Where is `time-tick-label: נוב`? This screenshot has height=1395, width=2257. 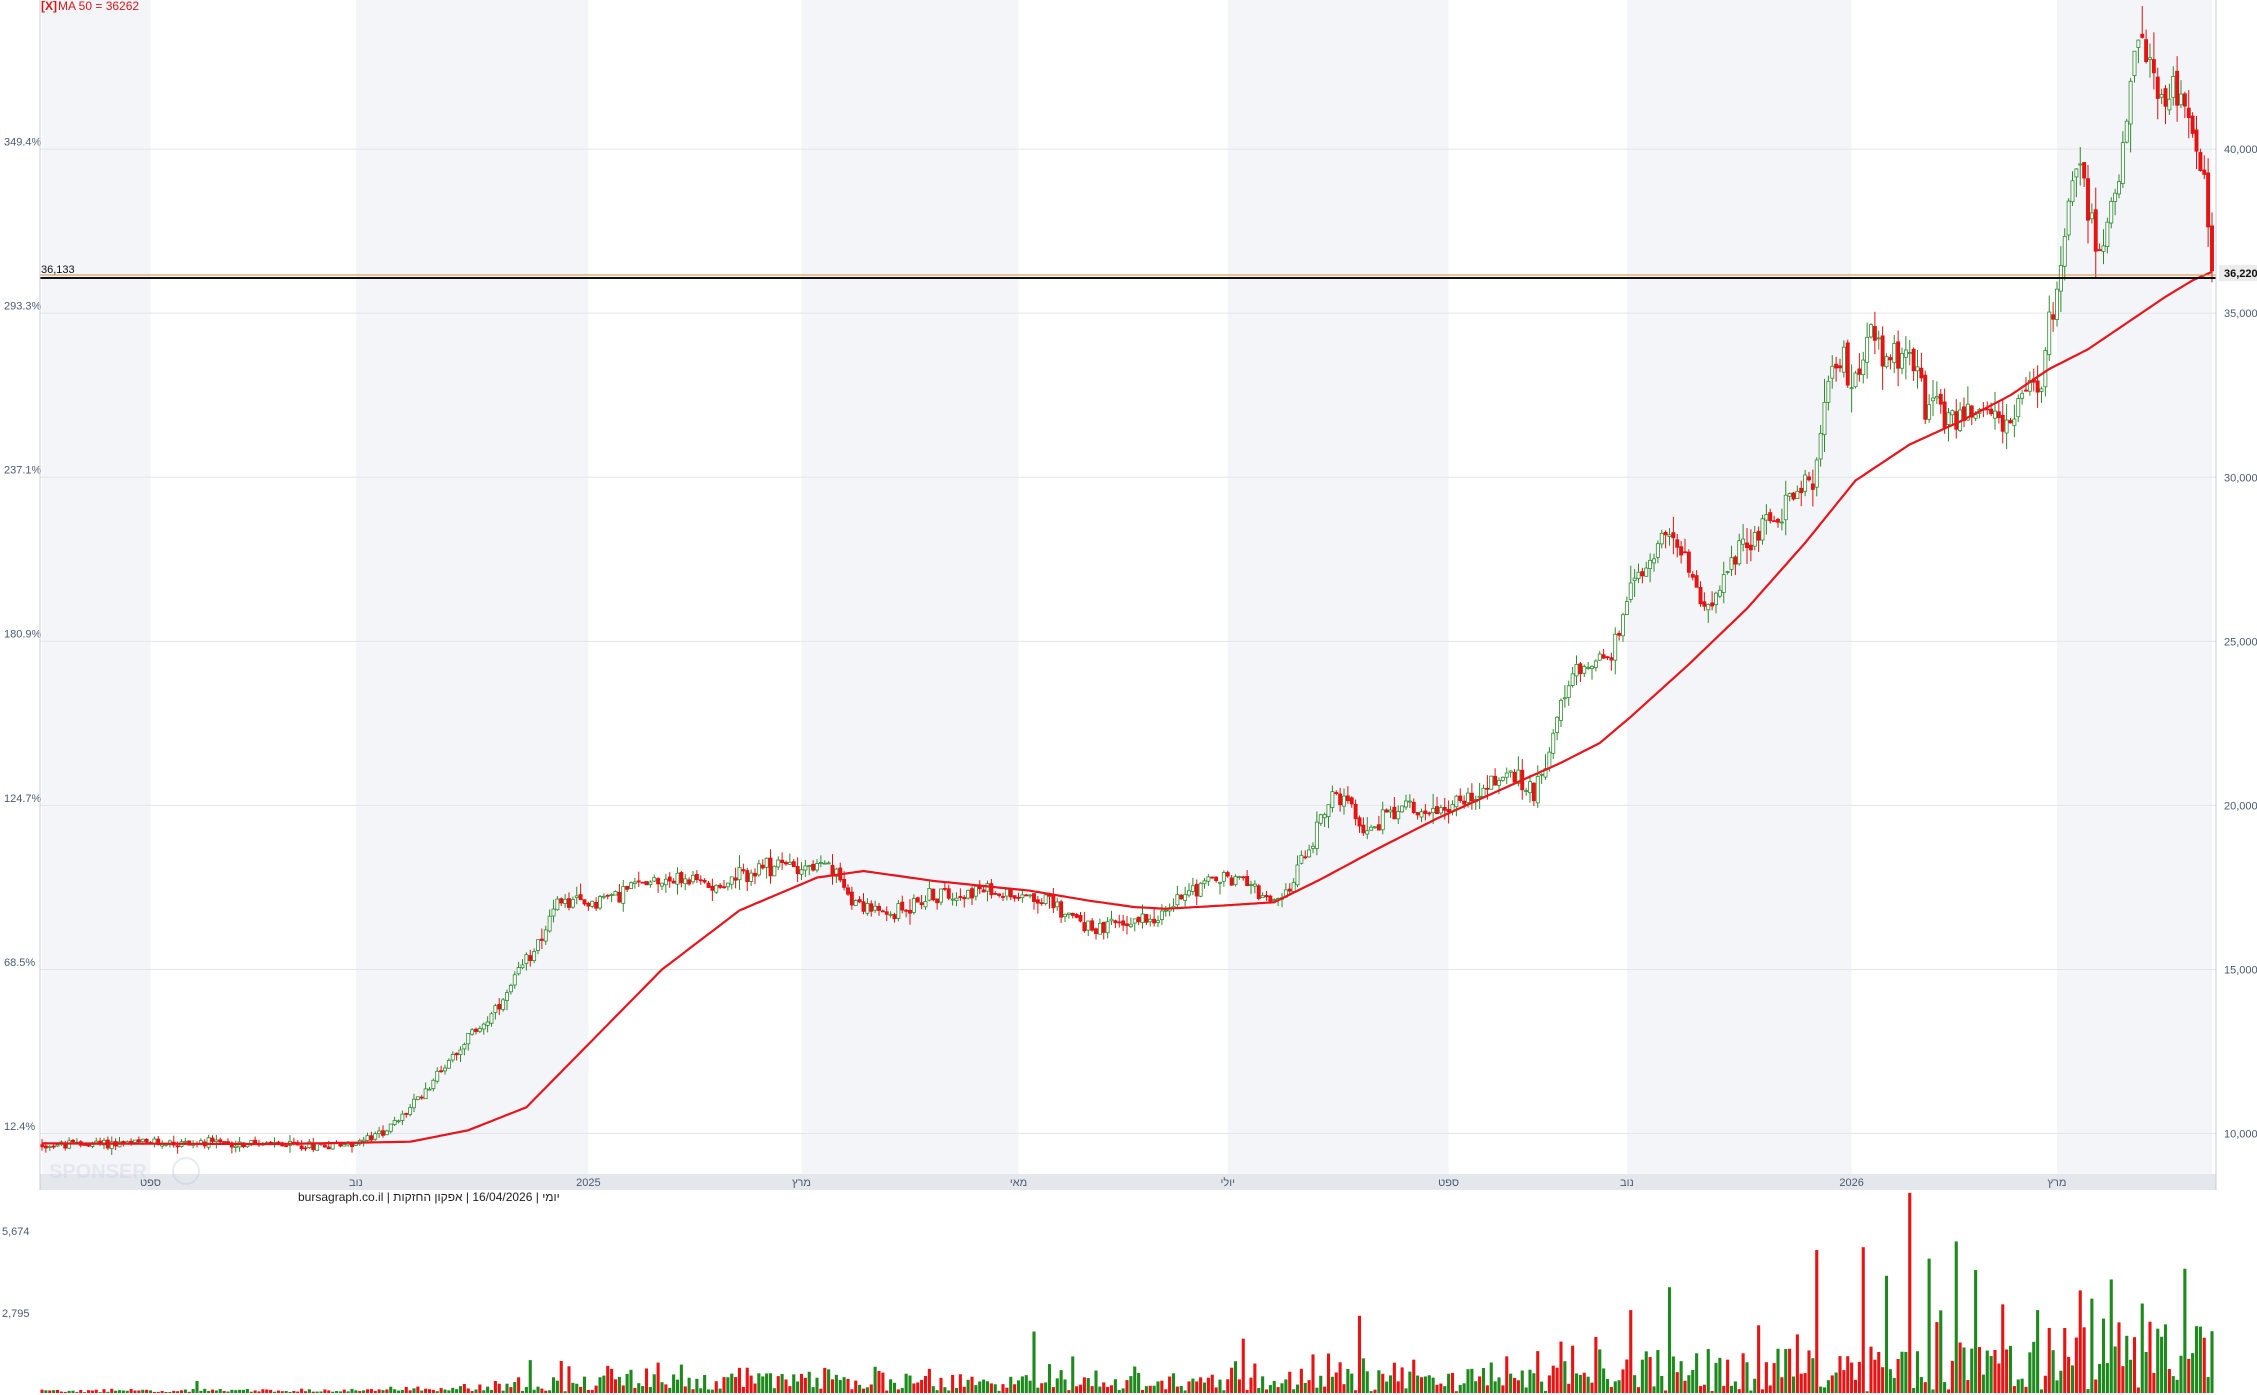 time-tick-label: נוב is located at coordinates (1627, 1183).